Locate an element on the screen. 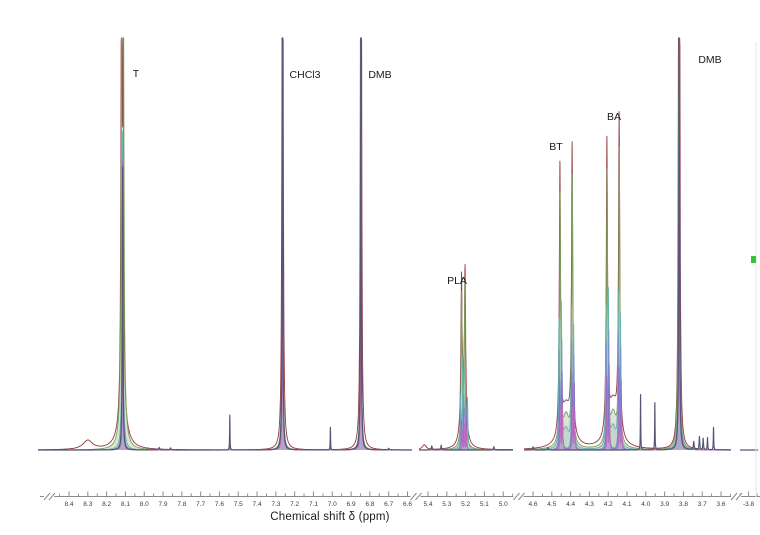 This screenshot has width=760, height=535. peak-label-DMB-right: DMB is located at coordinates (709, 60).